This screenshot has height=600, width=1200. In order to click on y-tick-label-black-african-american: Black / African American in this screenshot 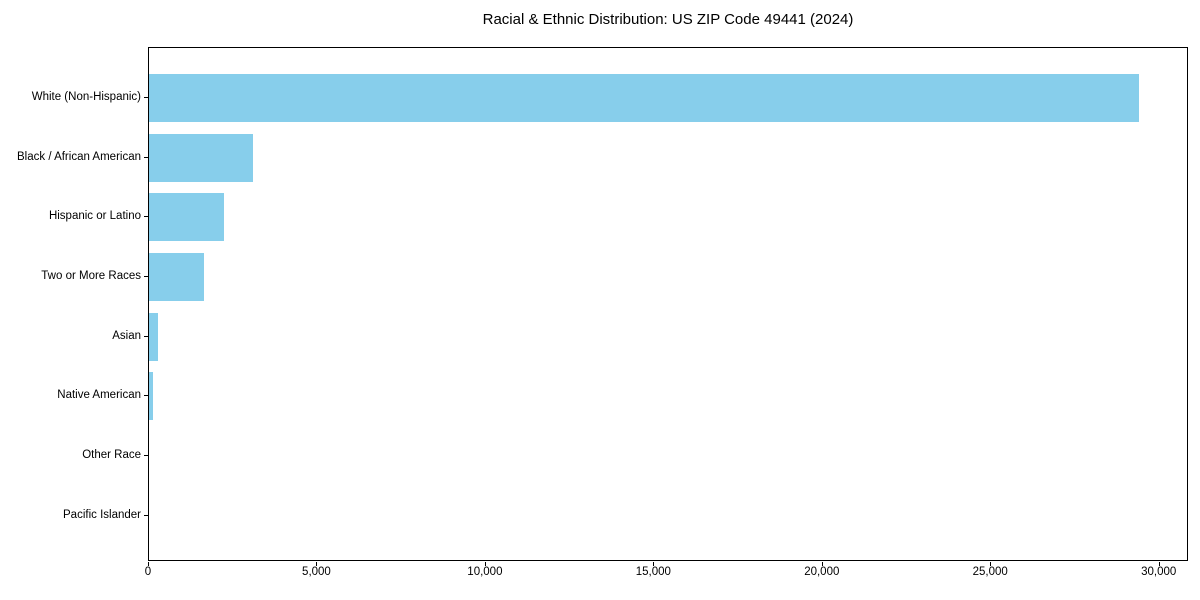, I will do `click(79, 156)`.